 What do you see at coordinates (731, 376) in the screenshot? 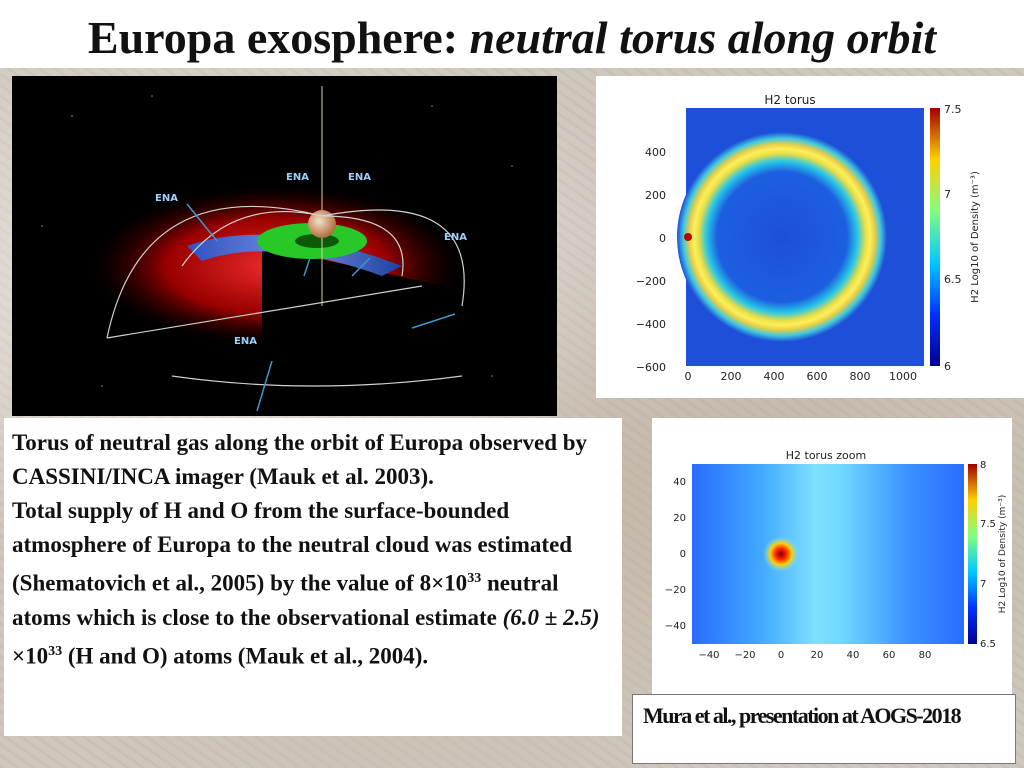
I see `x-tick: 200` at bounding box center [731, 376].